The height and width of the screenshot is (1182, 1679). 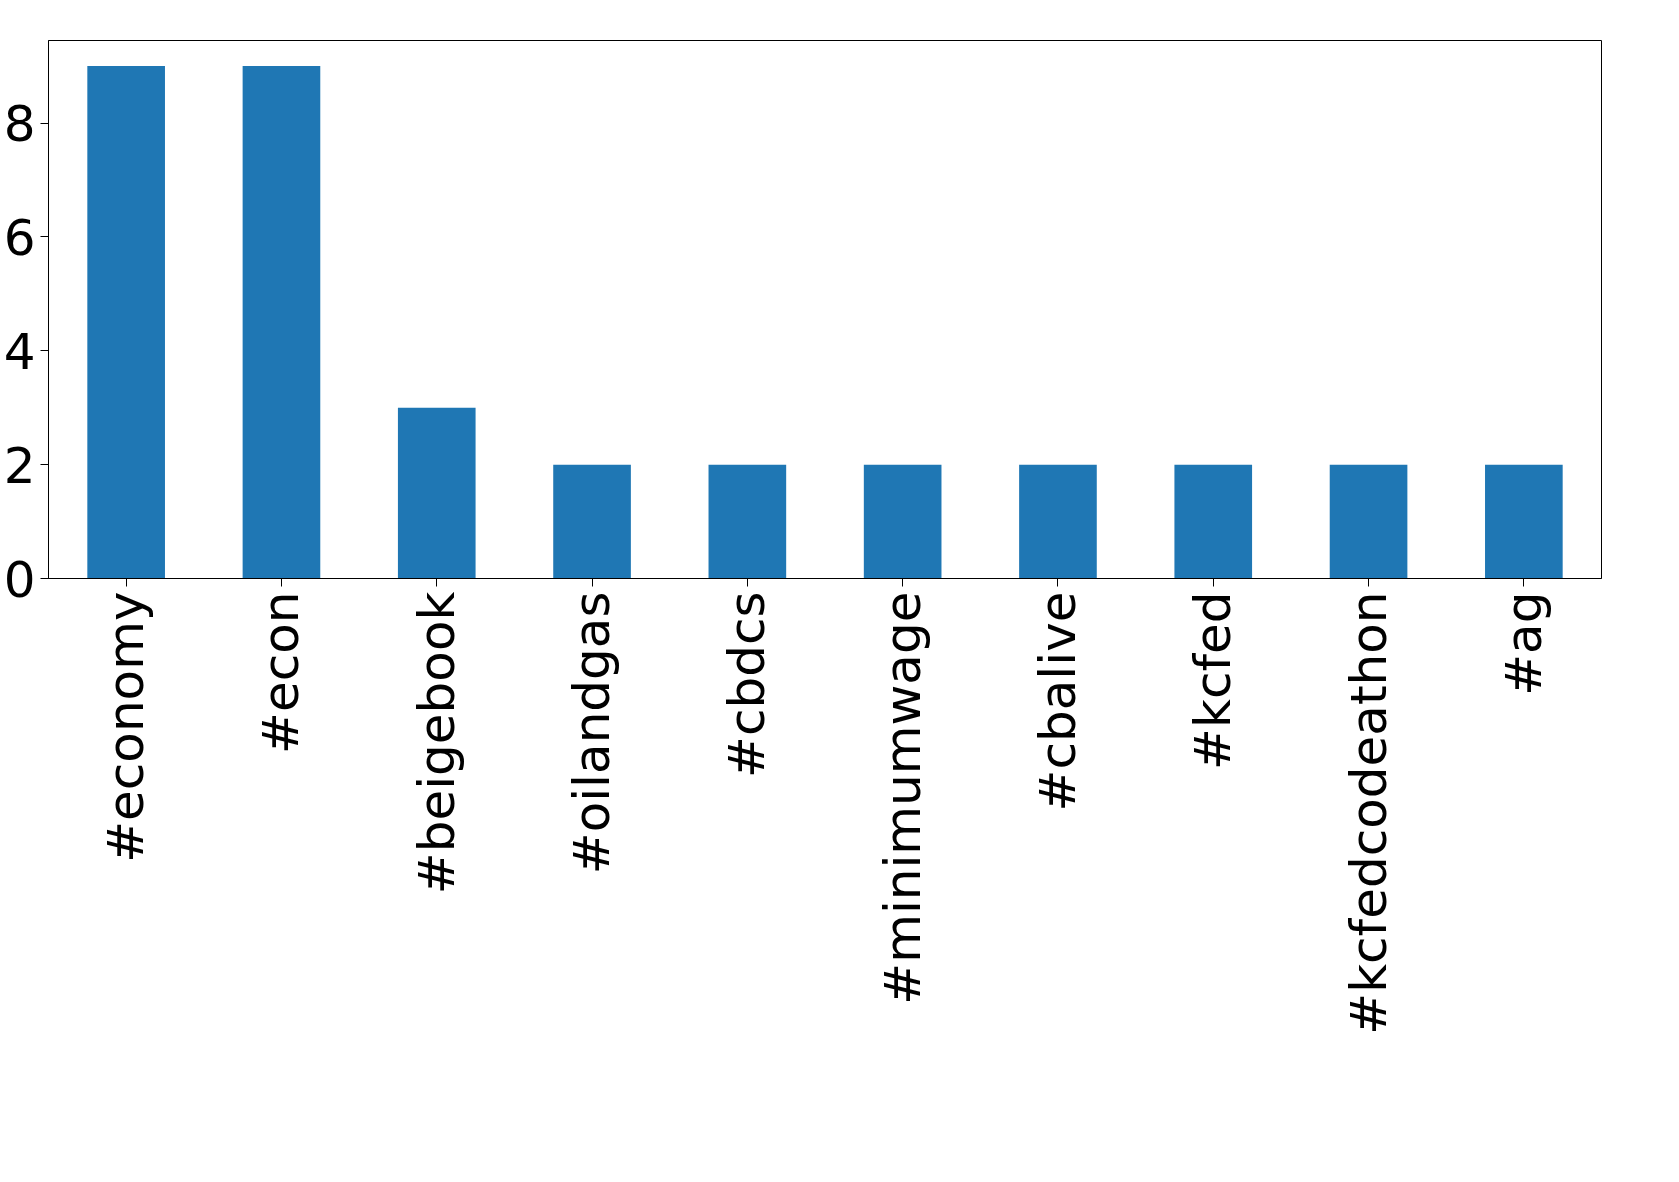 What do you see at coordinates (126, 727) in the screenshot?
I see `x-tick-label: #economy` at bounding box center [126, 727].